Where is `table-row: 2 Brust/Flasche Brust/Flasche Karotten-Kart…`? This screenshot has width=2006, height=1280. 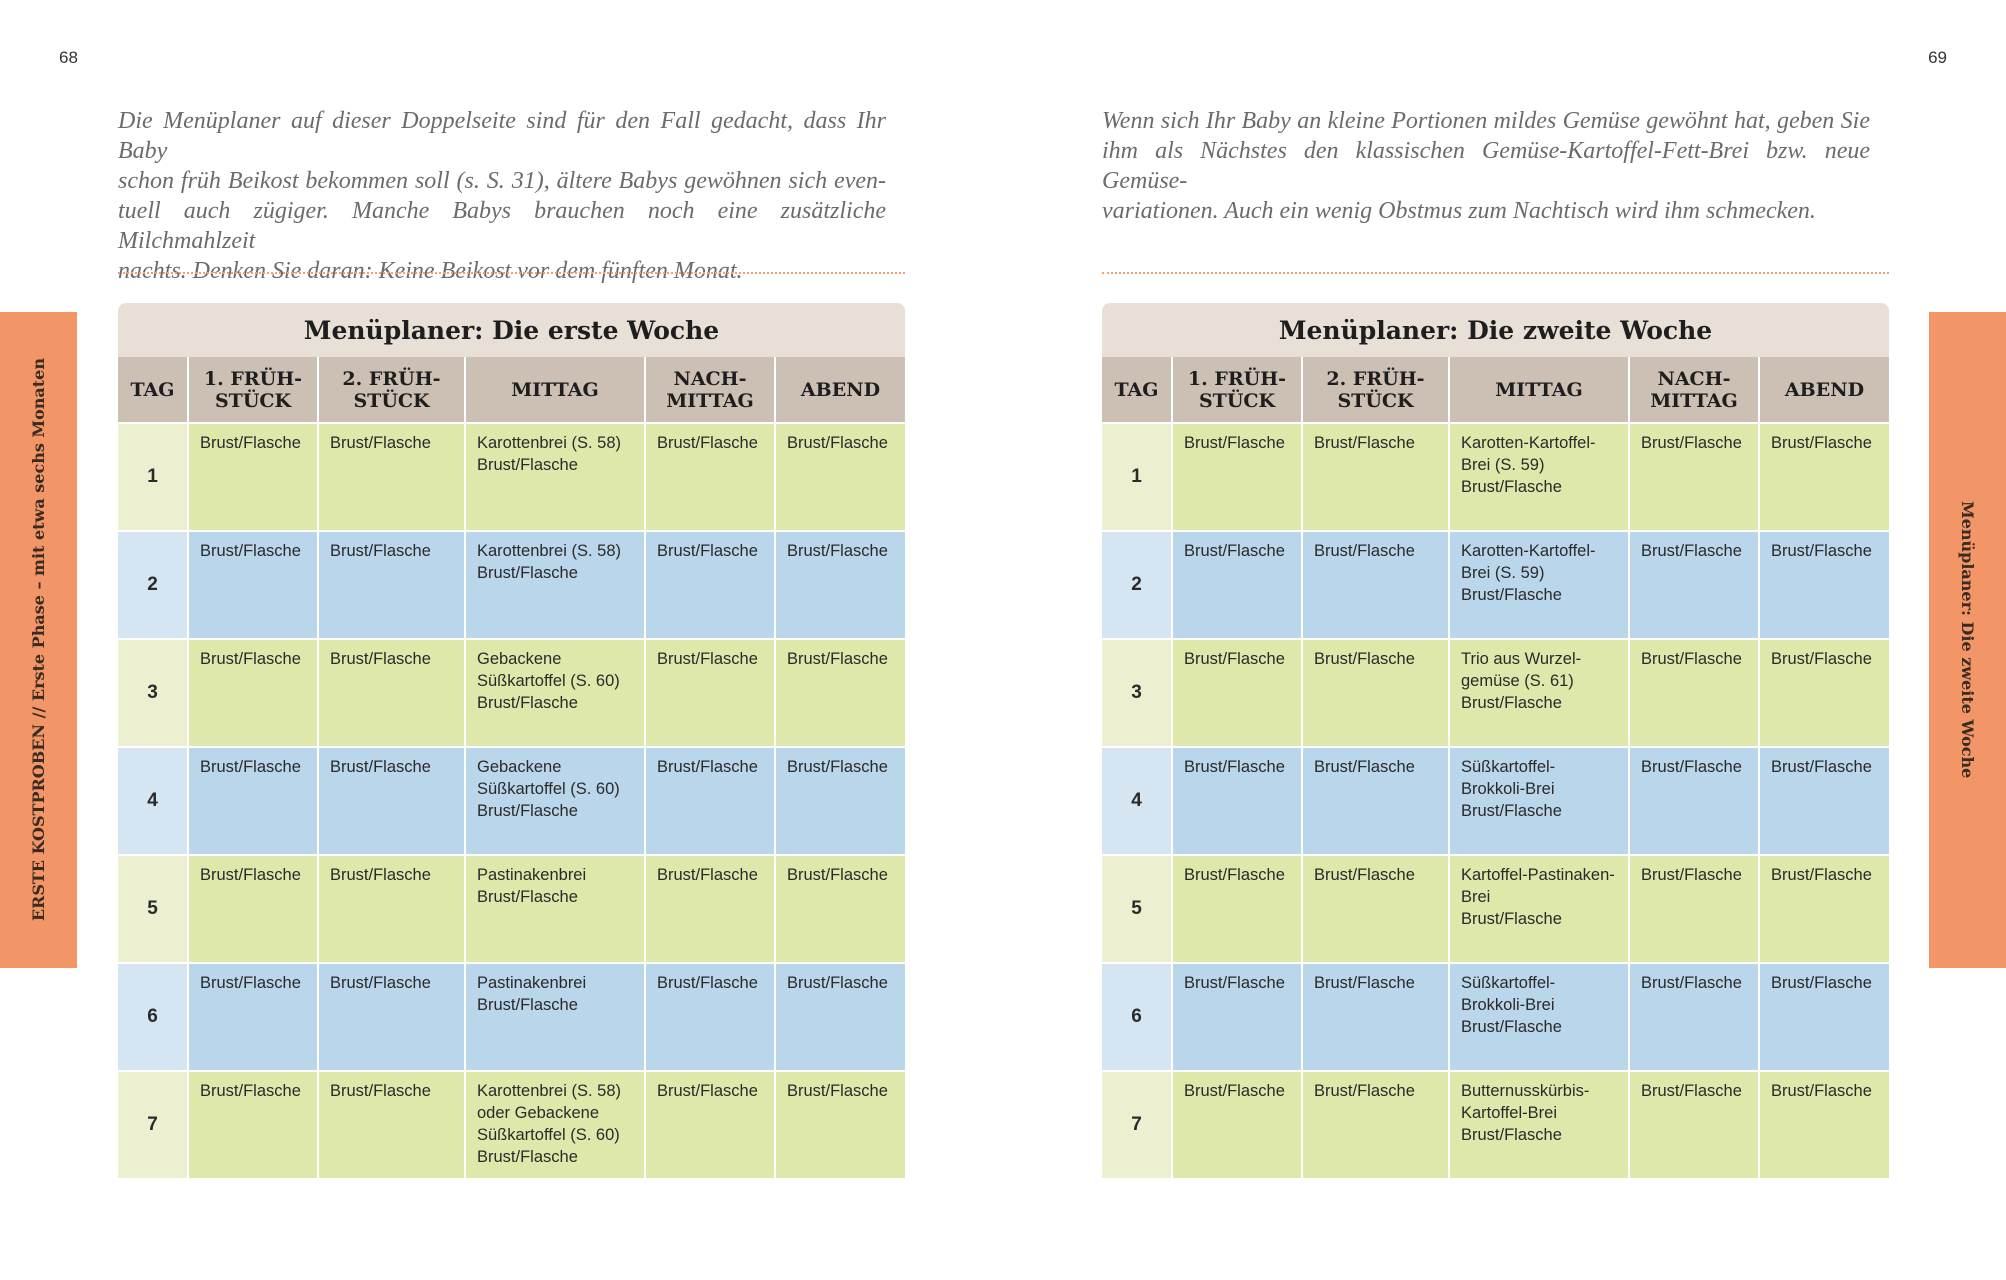 table-row: 2 Brust/Flasche Brust/Flasche Karotten-Kart… is located at coordinates (1495, 586).